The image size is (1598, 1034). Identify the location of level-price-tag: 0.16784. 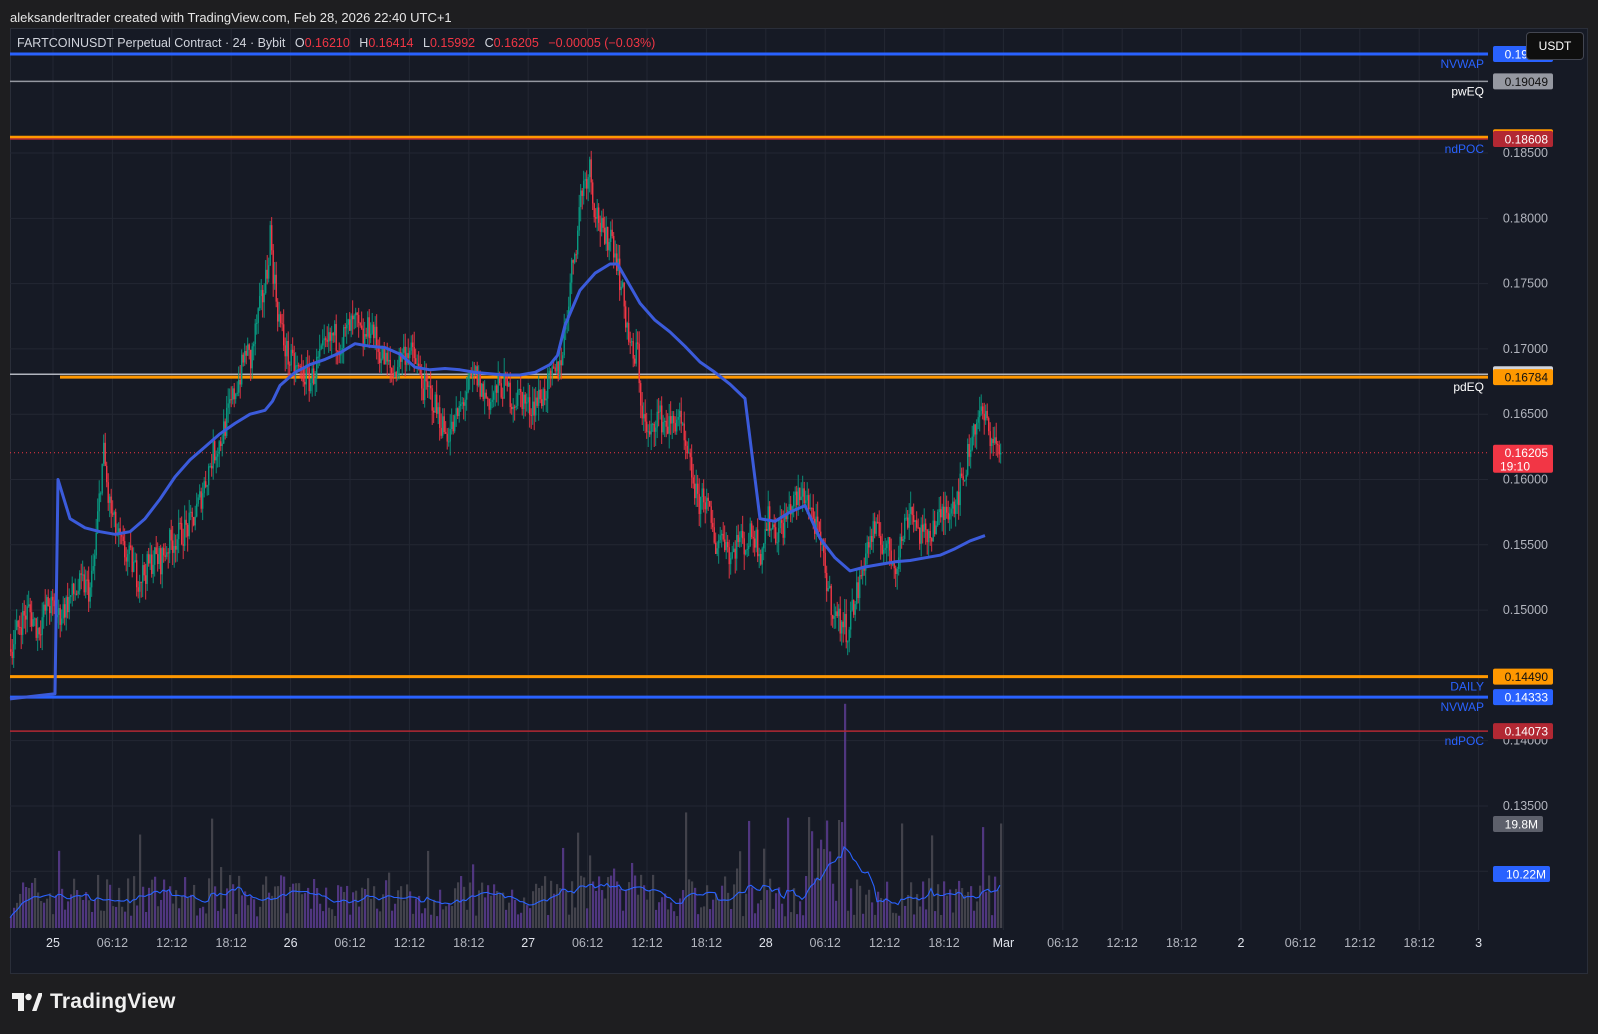
(1527, 378).